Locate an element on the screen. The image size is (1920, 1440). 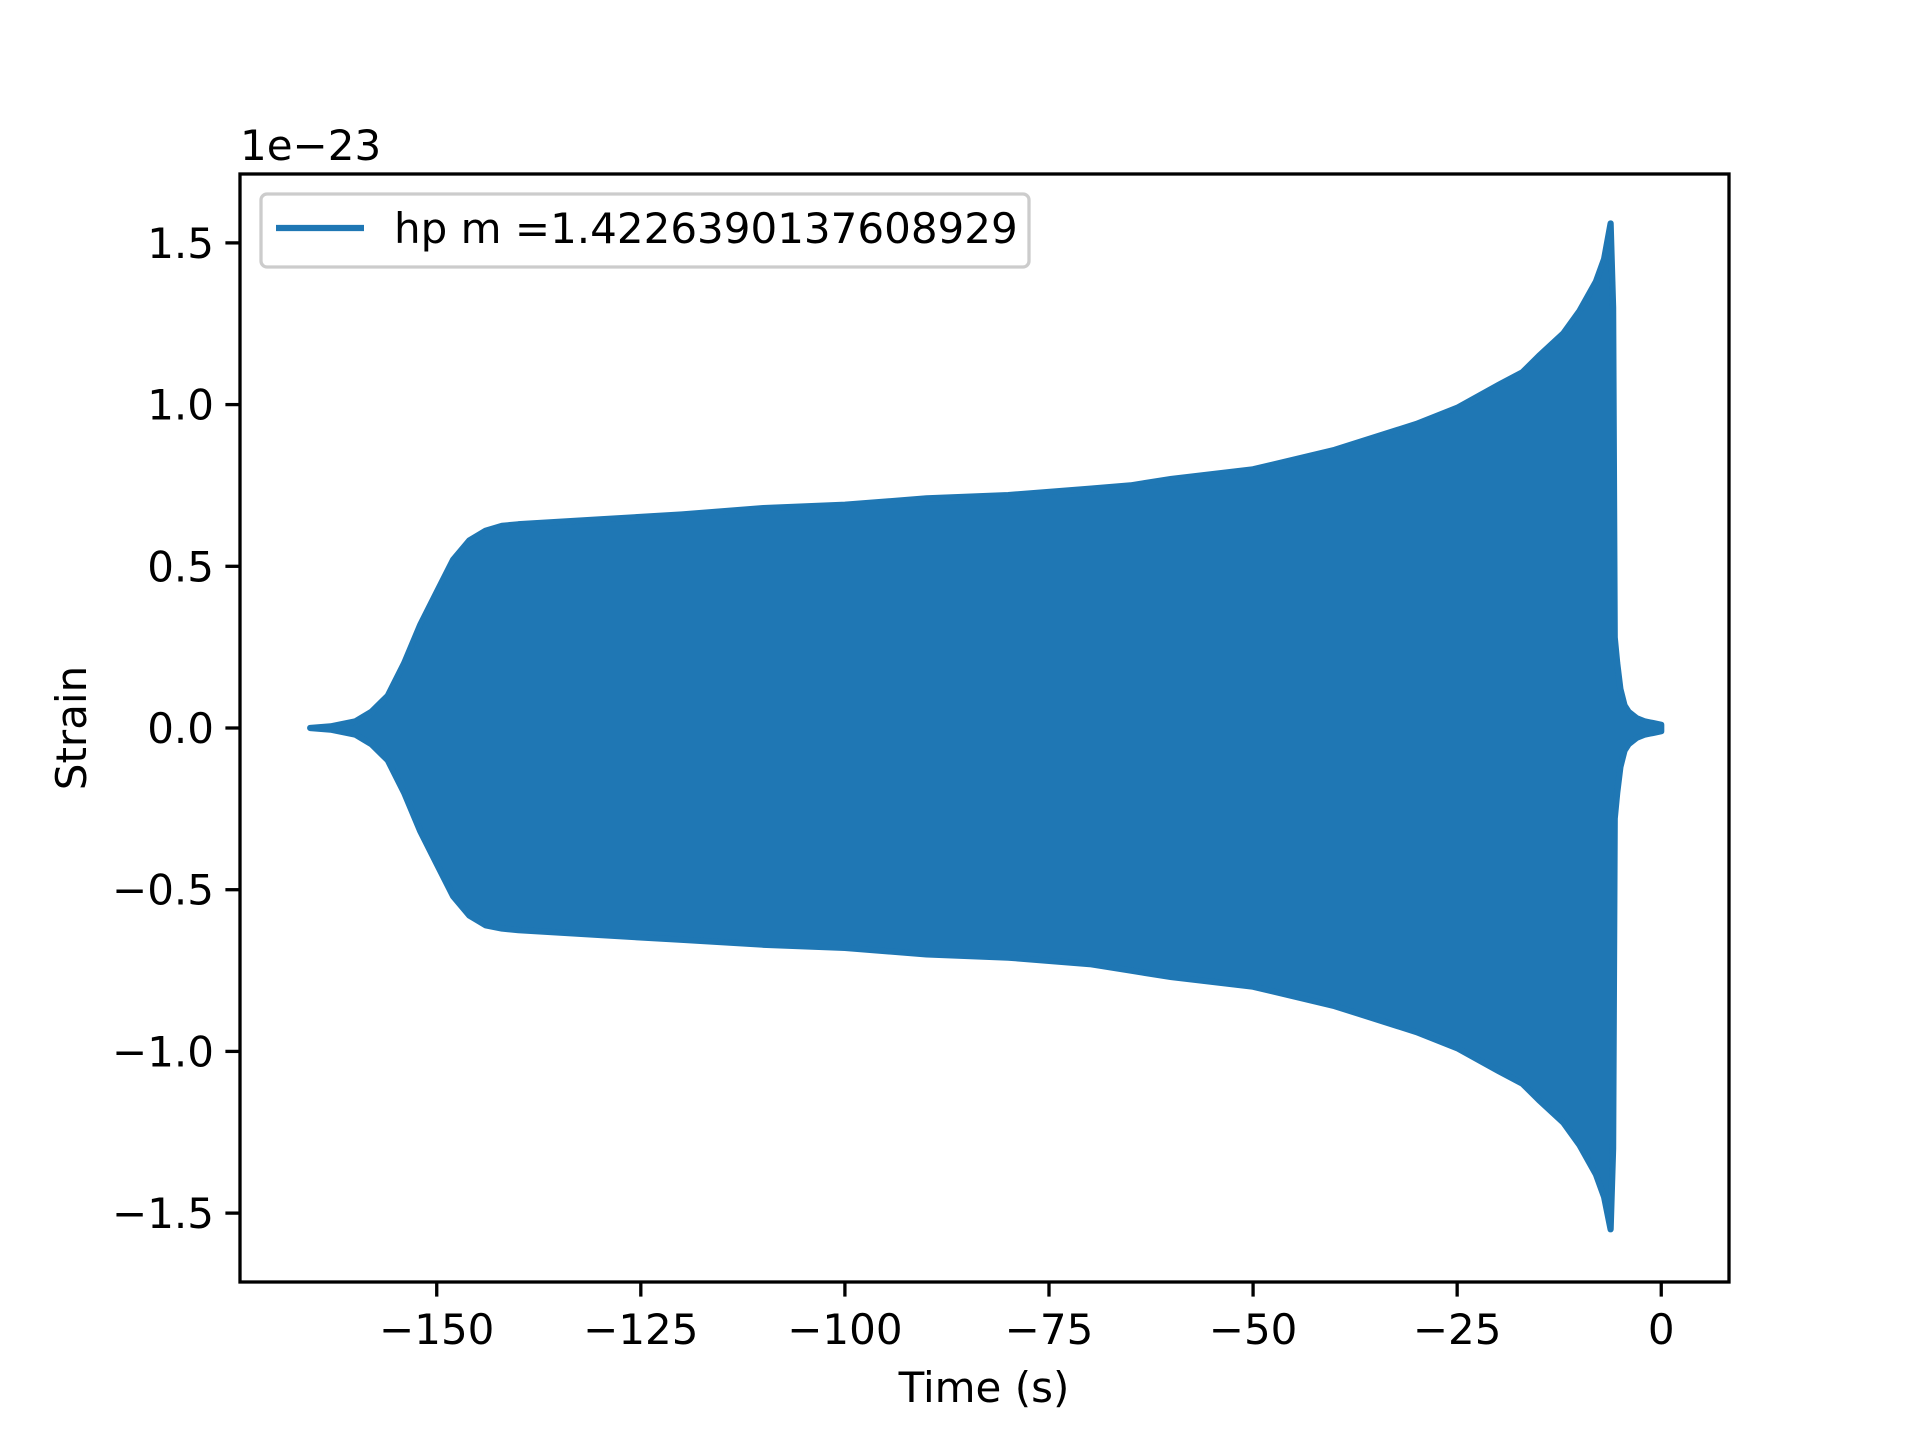
x-axis: −150 −125 −100 −75 −50 −25 0 is located at coordinates (1027, 1318).